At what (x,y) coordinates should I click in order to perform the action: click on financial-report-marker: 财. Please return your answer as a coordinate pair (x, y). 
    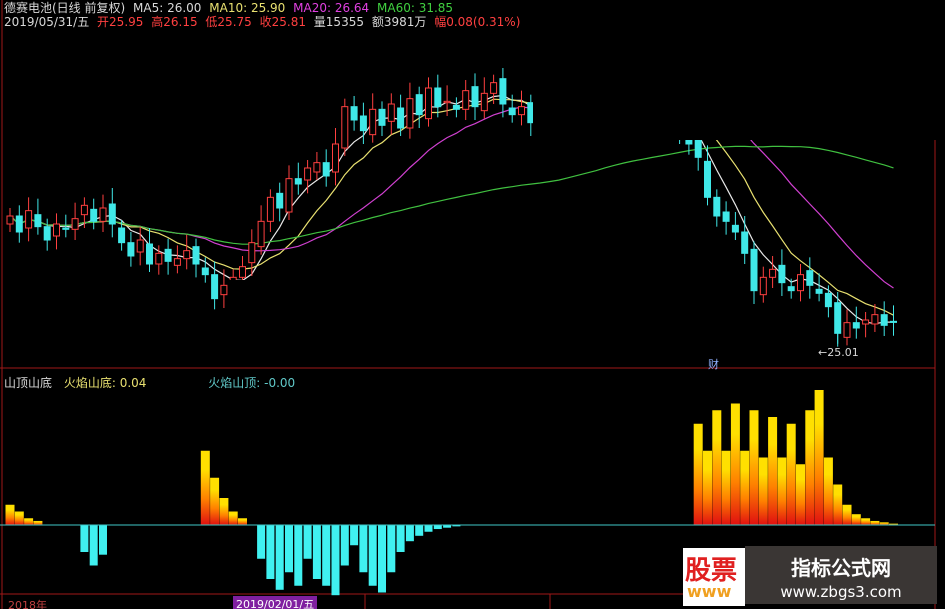
    Looking at the image, I should click on (713, 364).